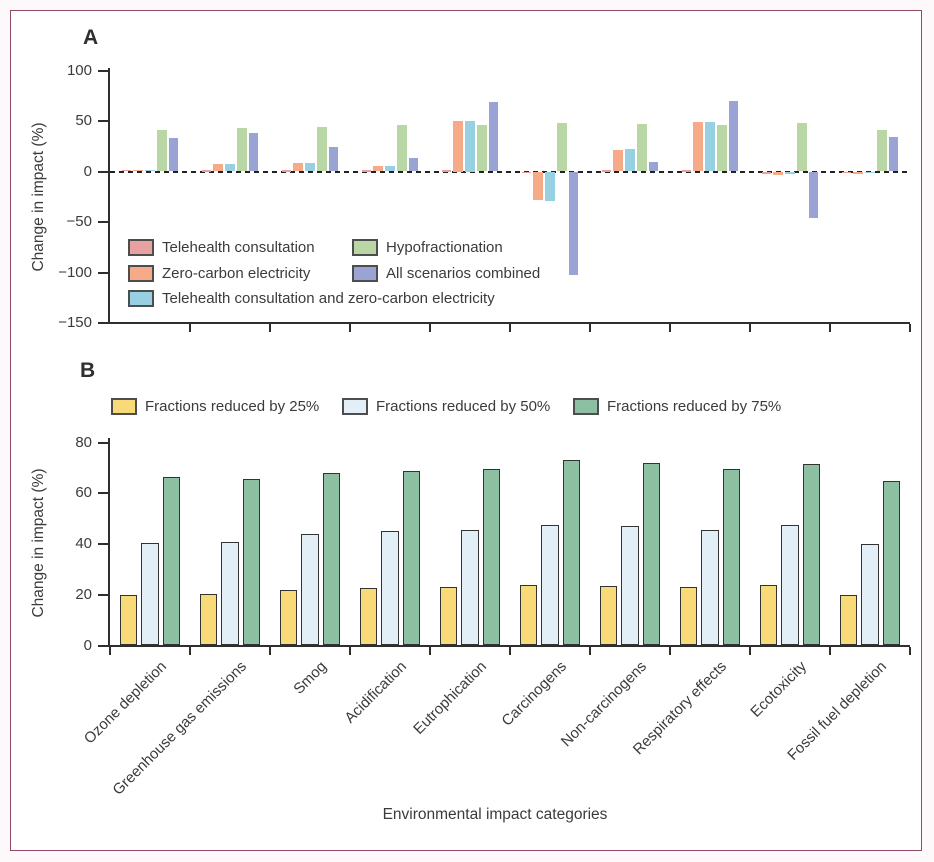 This screenshot has width=934, height=862. What do you see at coordinates (141, 273) in the screenshot?
I see `legend-swatch-zero-carbon-electricity` at bounding box center [141, 273].